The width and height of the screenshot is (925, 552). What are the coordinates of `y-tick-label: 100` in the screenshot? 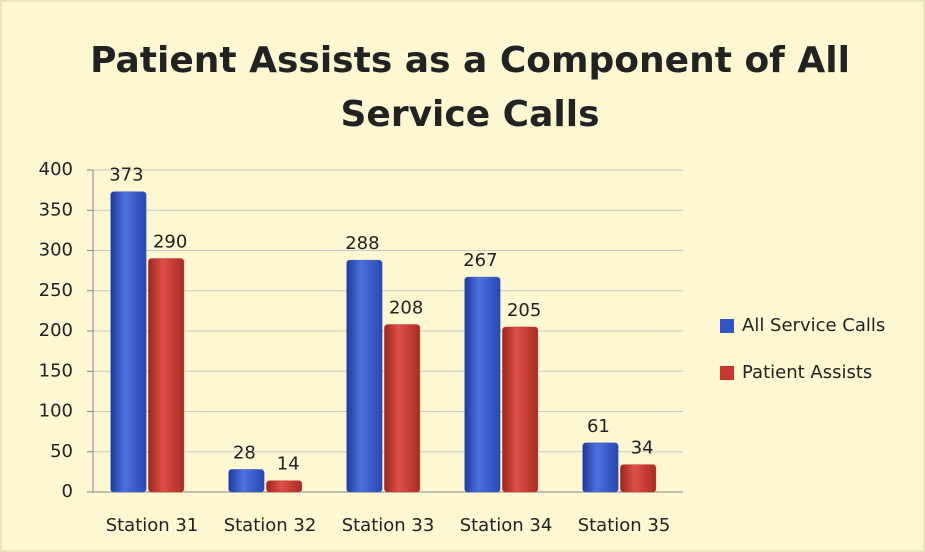 It's located at (56, 411).